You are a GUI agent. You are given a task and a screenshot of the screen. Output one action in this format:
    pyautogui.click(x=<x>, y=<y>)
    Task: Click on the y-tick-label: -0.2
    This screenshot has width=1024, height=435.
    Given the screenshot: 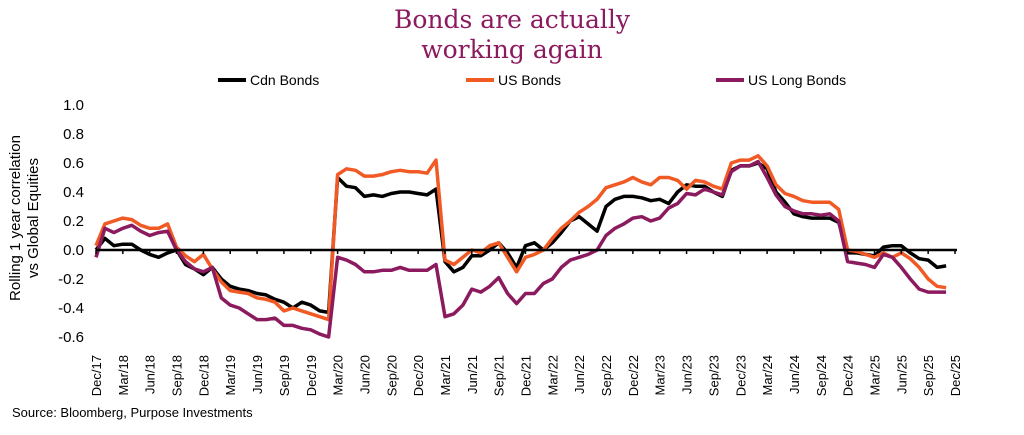 What is the action you would take?
    pyautogui.click(x=71, y=279)
    